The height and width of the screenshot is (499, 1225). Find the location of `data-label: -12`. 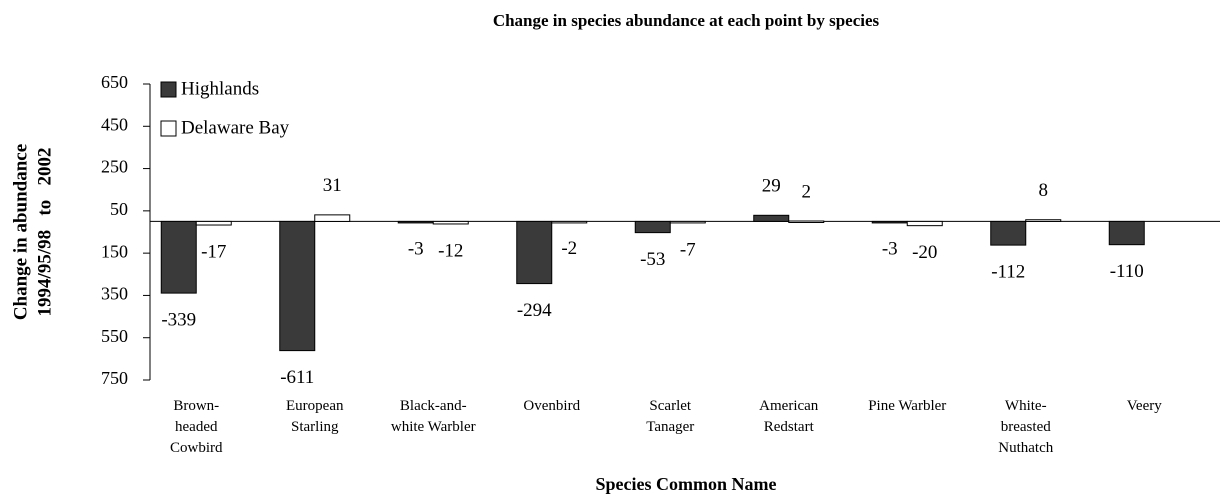

data-label: -12 is located at coordinates (450, 250).